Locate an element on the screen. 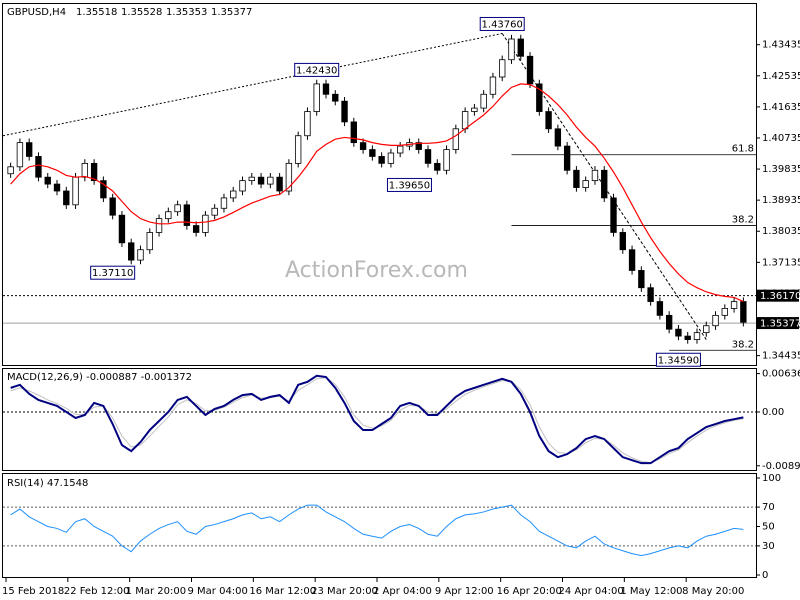 The height and width of the screenshot is (600, 800). fib-level-label: 61.8 is located at coordinates (743, 149).